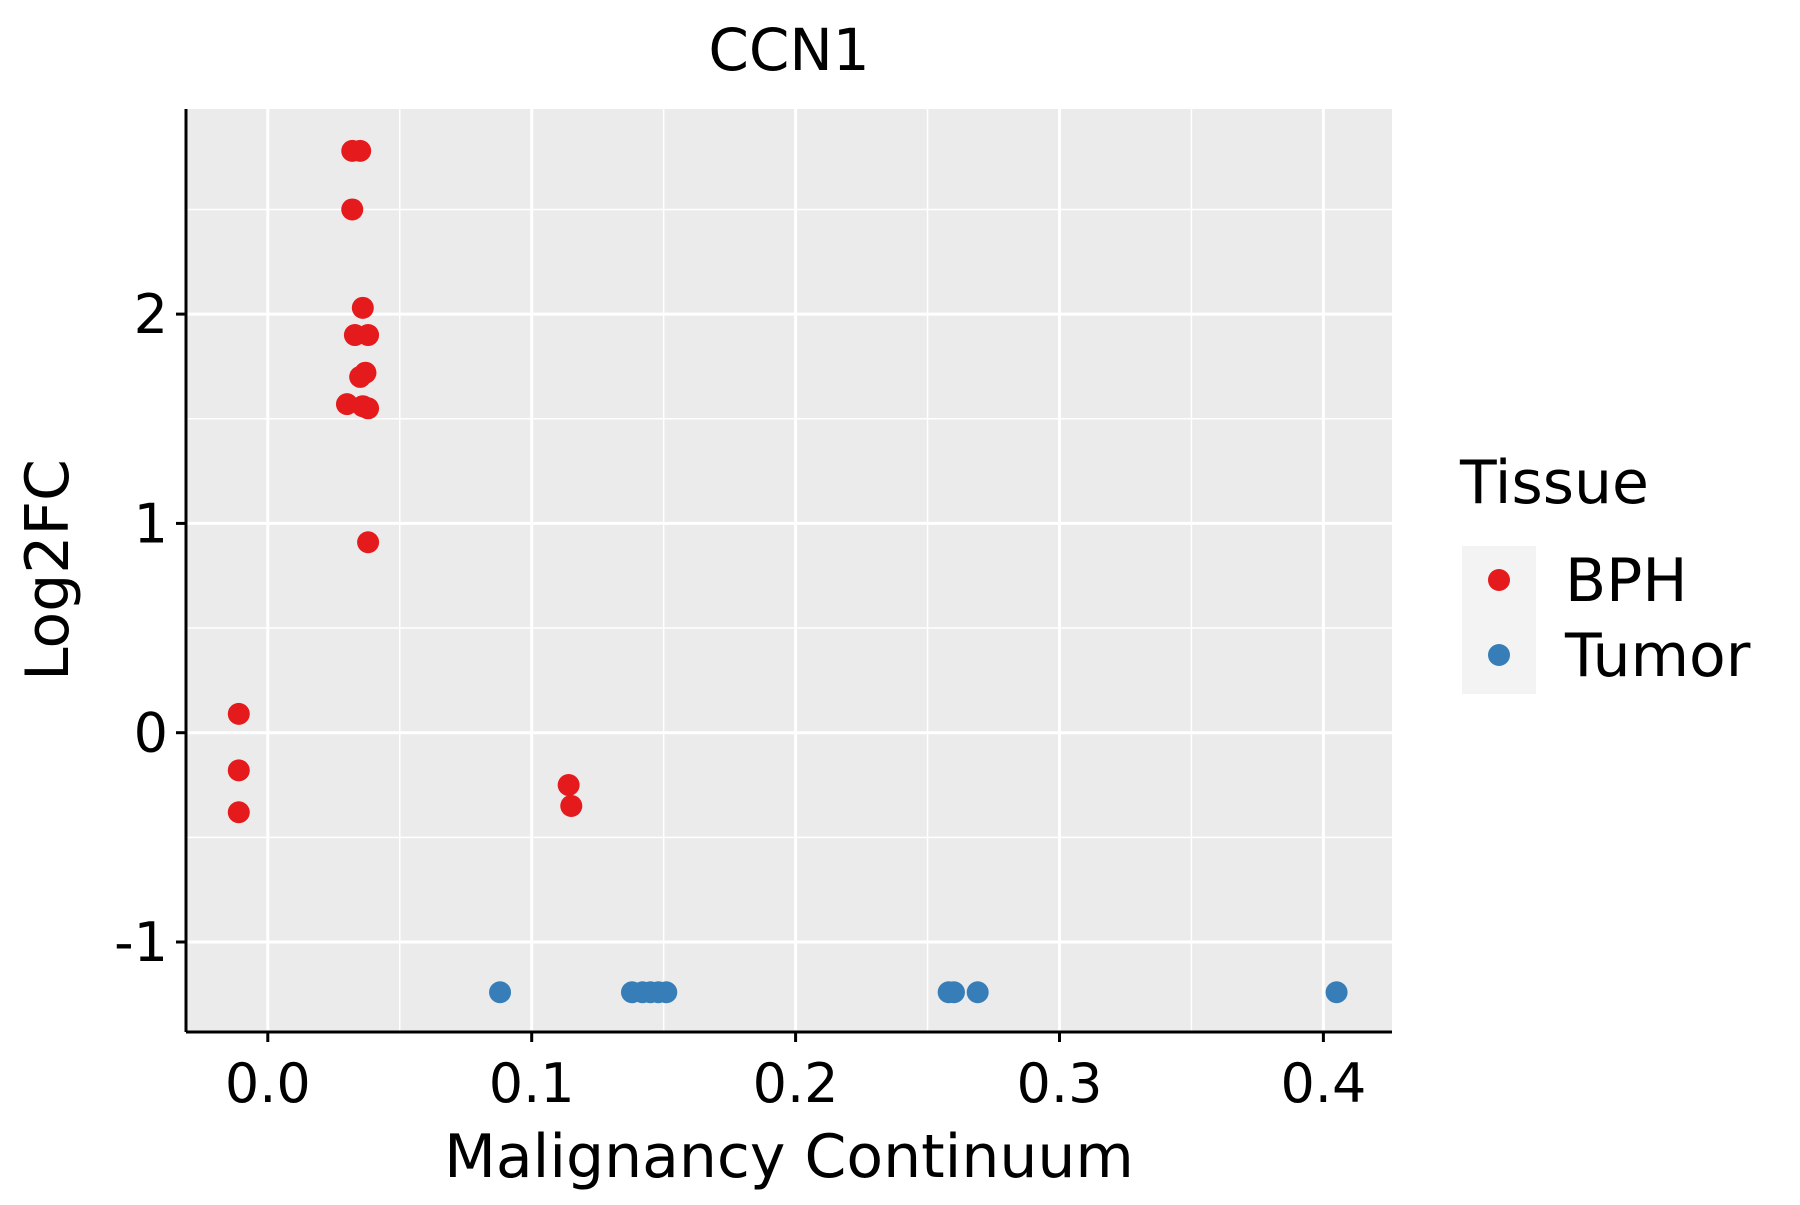  I want to click on x-tick-label: 0.1, so click(532, 1083).